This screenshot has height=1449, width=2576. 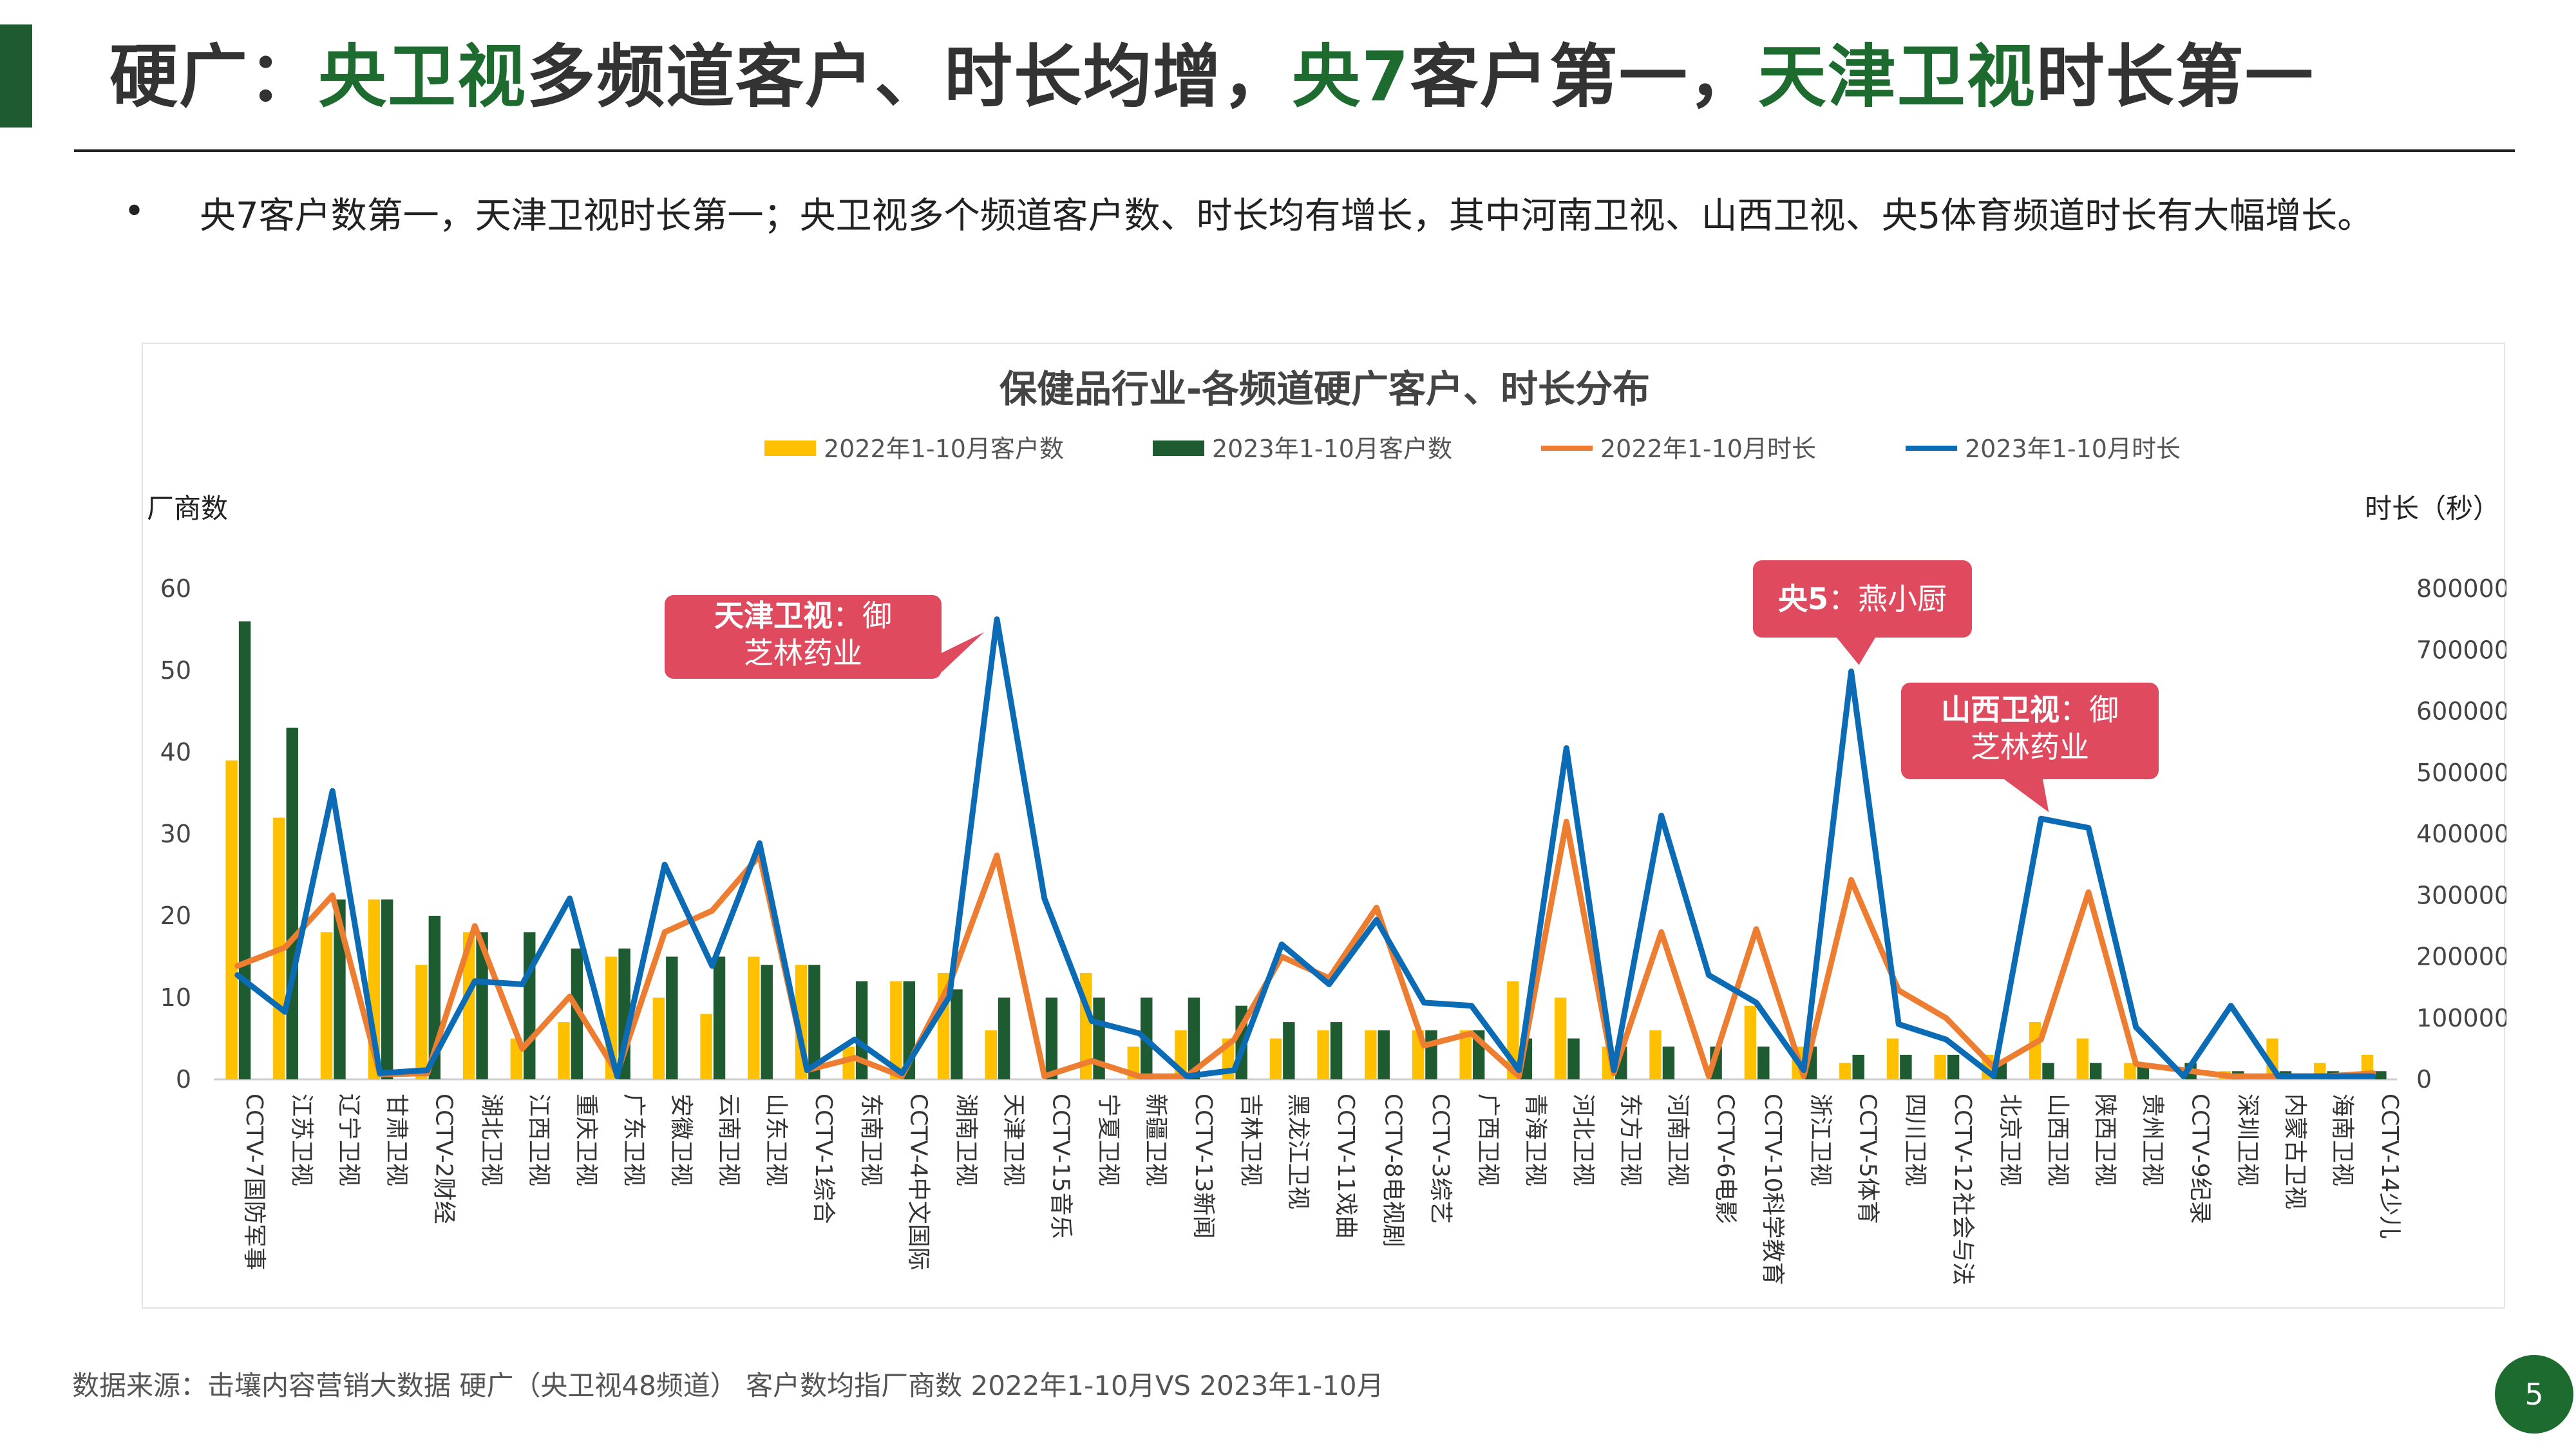 What do you see at coordinates (1868, 1159) in the screenshot?
I see `x-tick-label-34: CCTV-5体育` at bounding box center [1868, 1159].